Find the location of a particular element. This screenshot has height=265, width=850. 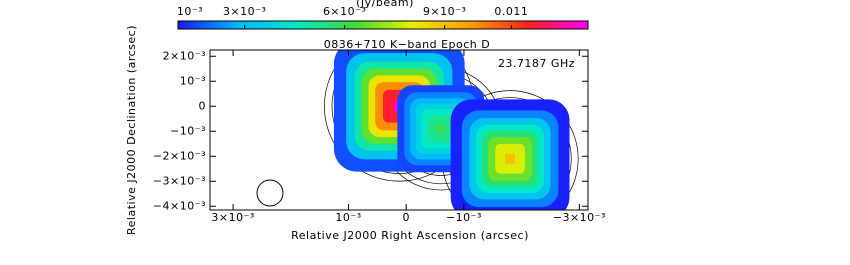

chart-title: 0836+710 K−band Epoch D is located at coordinates (407, 44).